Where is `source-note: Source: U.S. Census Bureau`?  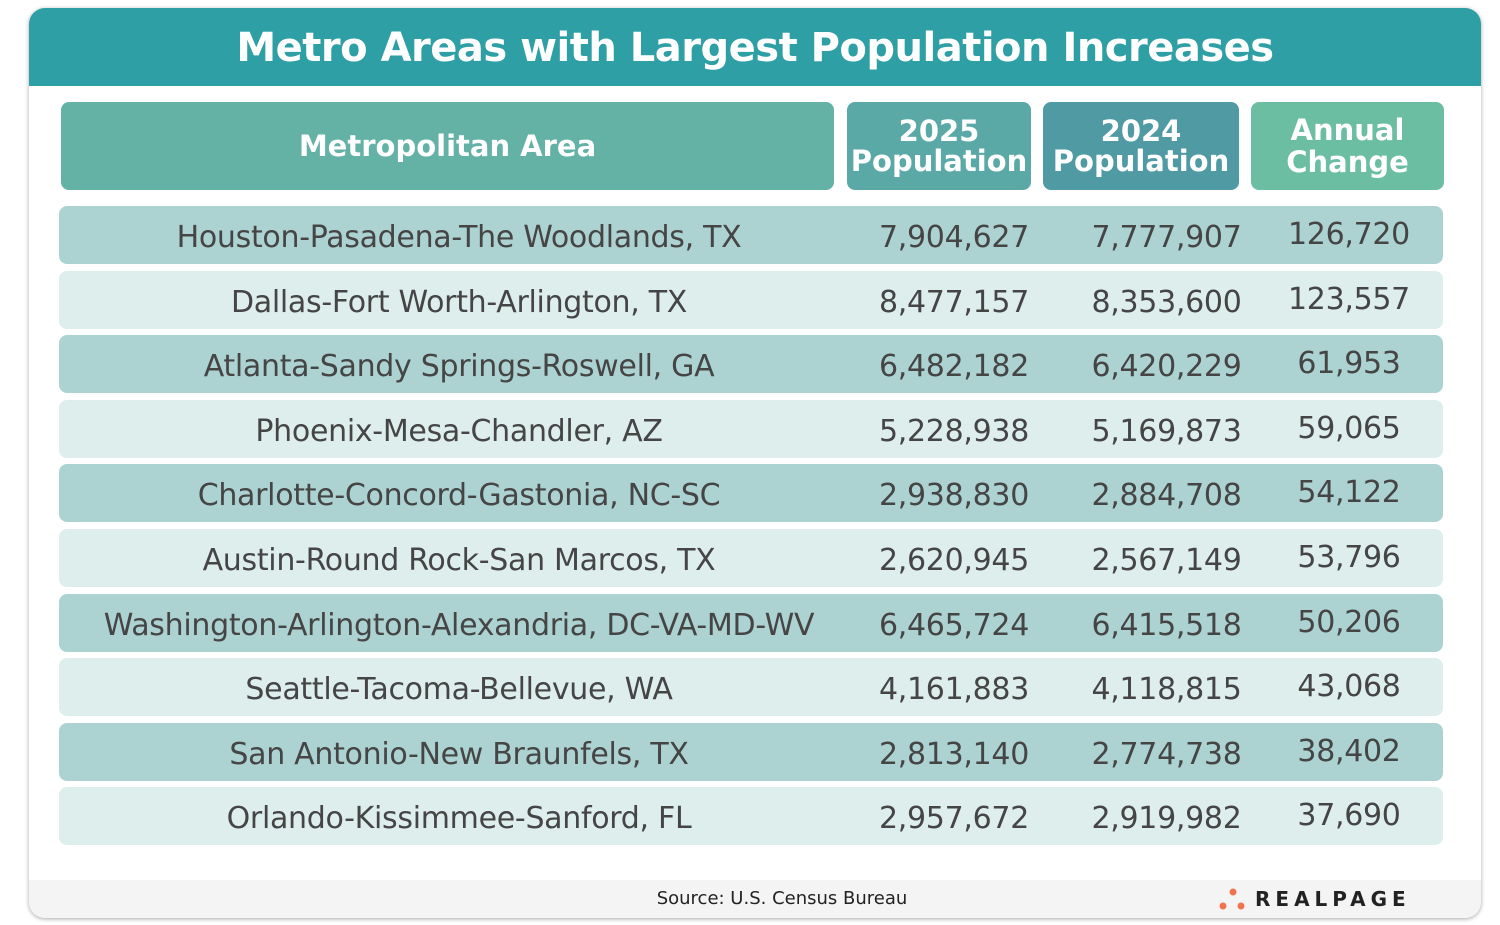
source-note: Source: U.S. Census Bureau is located at coordinates (782, 898).